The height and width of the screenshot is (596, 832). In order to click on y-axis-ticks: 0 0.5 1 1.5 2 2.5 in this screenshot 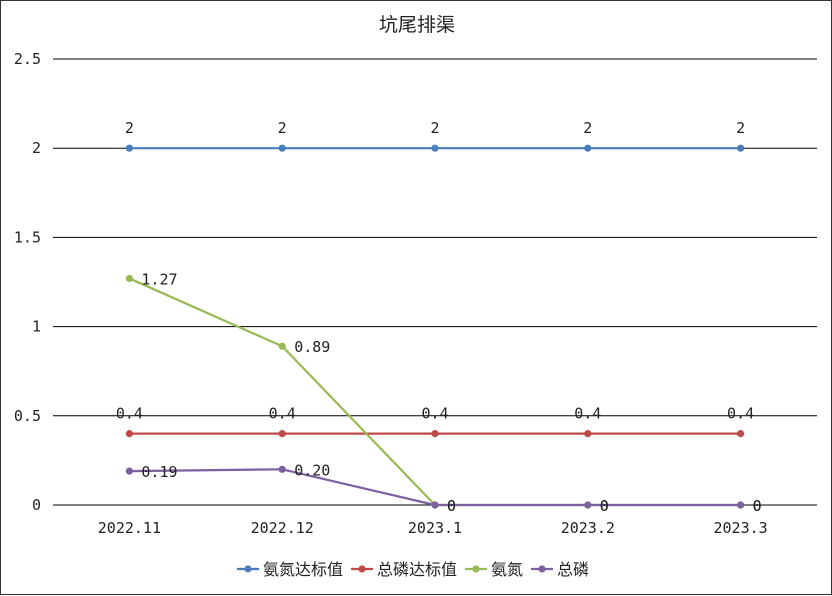, I will do `click(27, 282)`.